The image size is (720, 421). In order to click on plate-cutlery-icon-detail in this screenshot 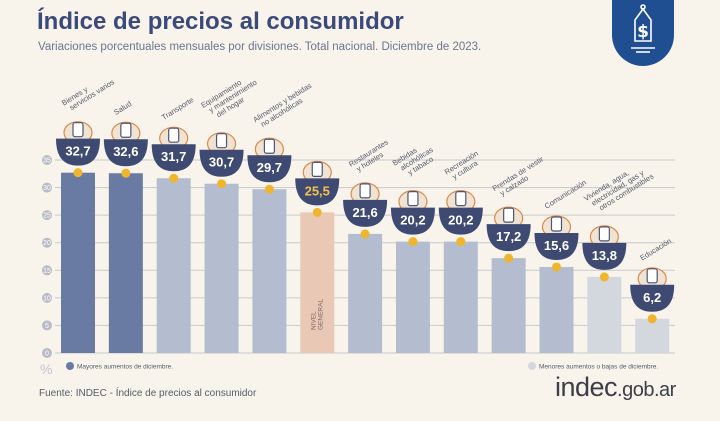, I will do `click(365, 191)`.